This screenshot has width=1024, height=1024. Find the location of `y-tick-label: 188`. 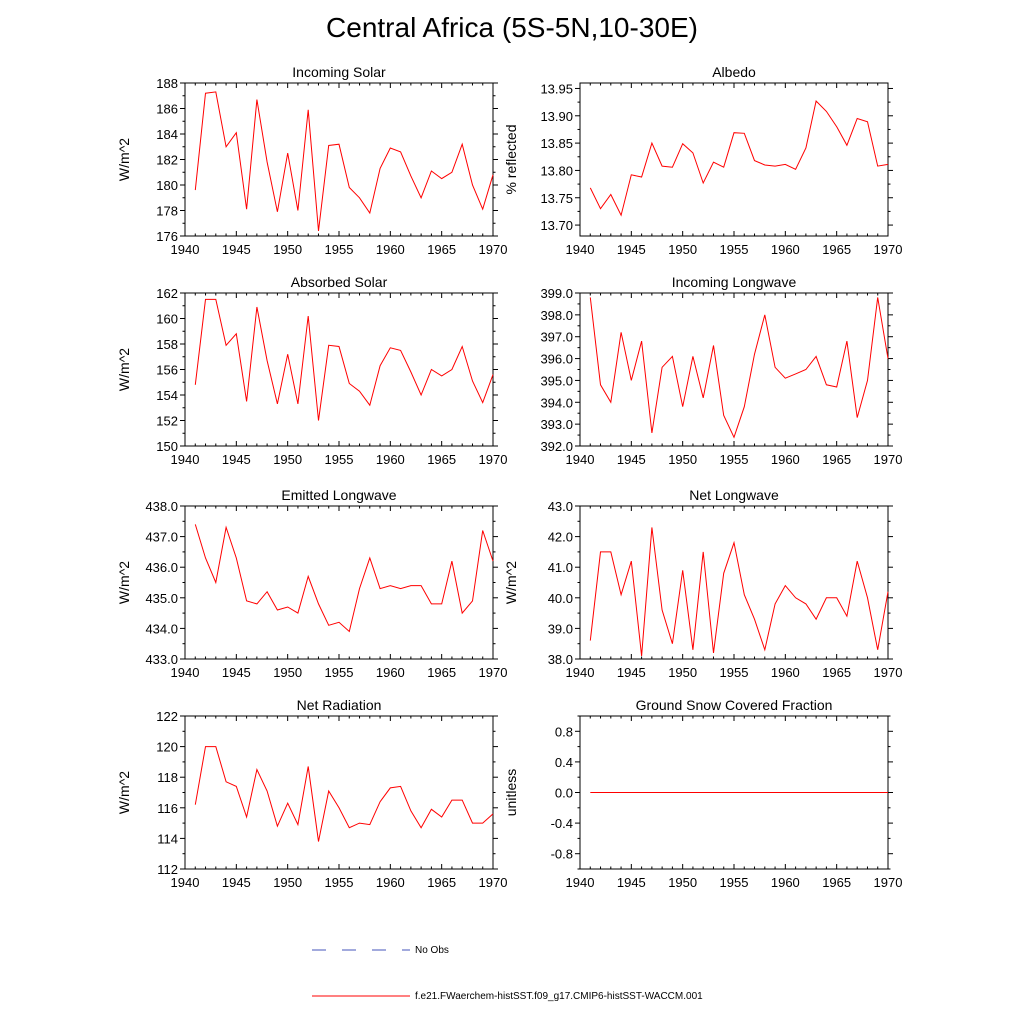

y-tick-label: 188 is located at coordinates (167, 83).